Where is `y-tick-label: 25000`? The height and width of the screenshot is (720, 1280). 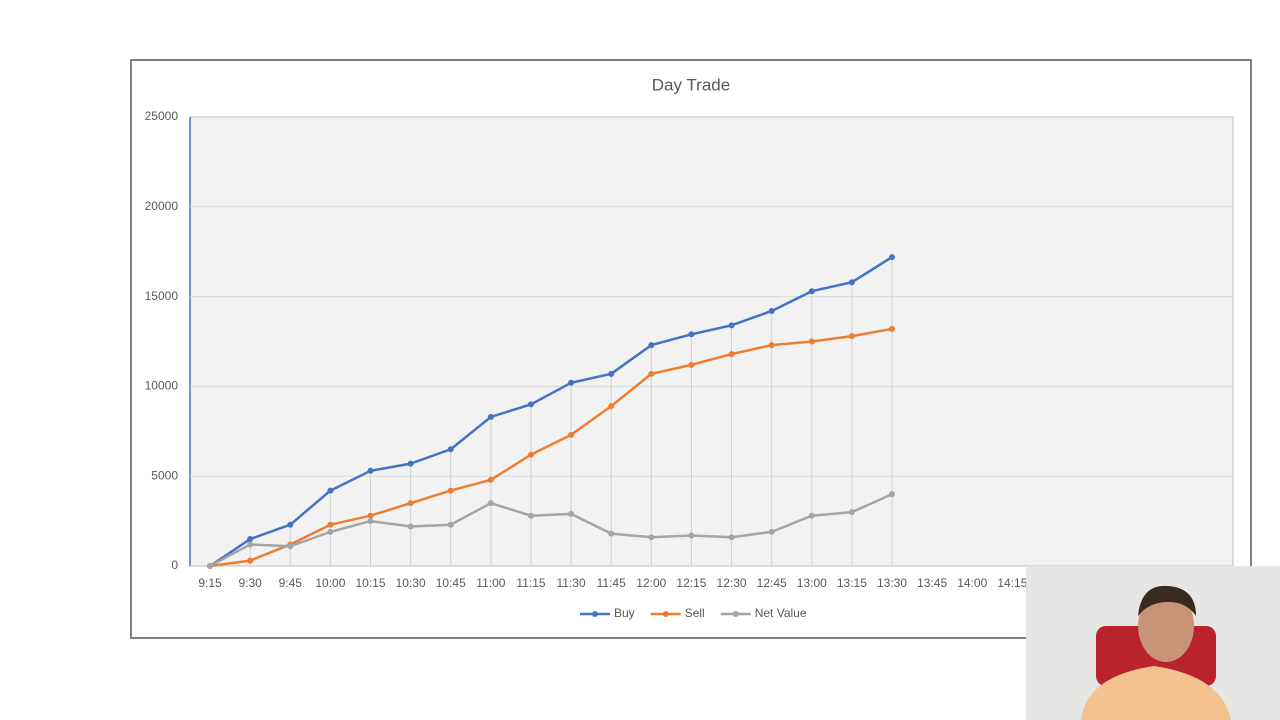
y-tick-label: 25000 is located at coordinates (162, 116).